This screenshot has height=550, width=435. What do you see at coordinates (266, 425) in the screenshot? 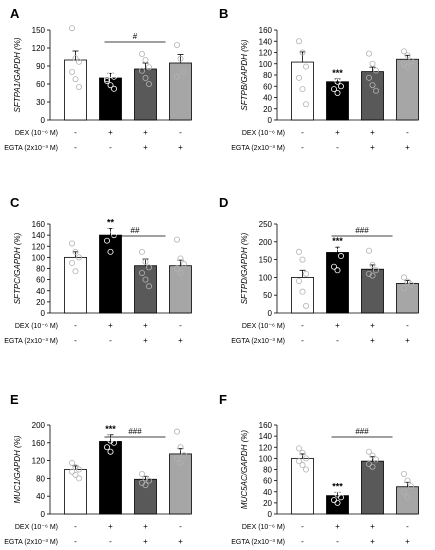
I see `y-tick-label: 160` at bounding box center [266, 425].